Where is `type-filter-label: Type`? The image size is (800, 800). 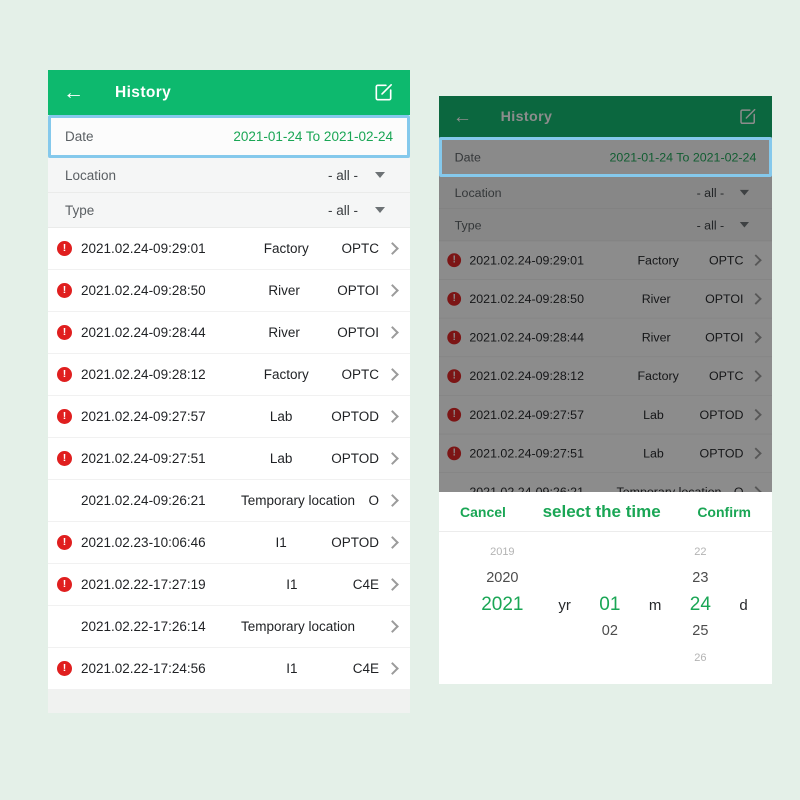 type-filter-label: Type is located at coordinates (80, 210).